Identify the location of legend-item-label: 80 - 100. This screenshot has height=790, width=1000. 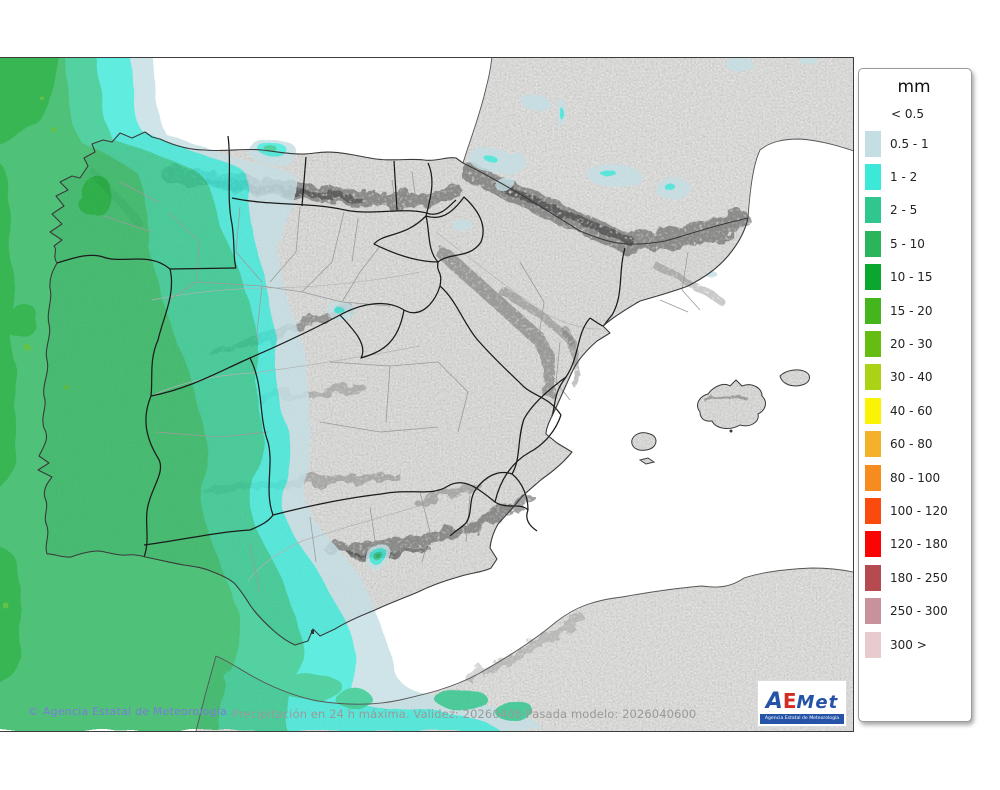
(915, 477).